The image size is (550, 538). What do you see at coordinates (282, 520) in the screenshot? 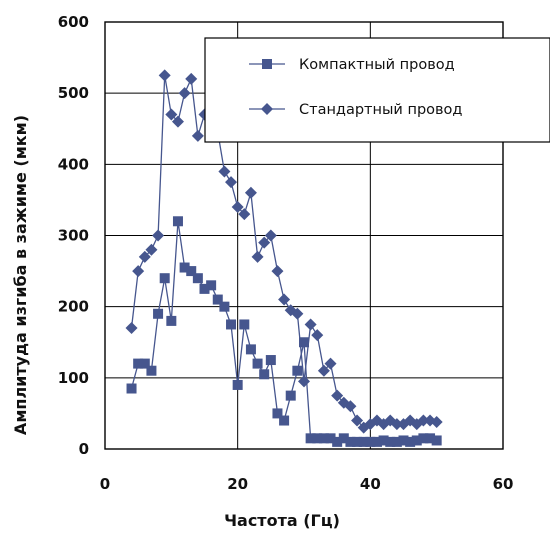
I see `x-axis-title: Частота (Гц)` at bounding box center [282, 520].